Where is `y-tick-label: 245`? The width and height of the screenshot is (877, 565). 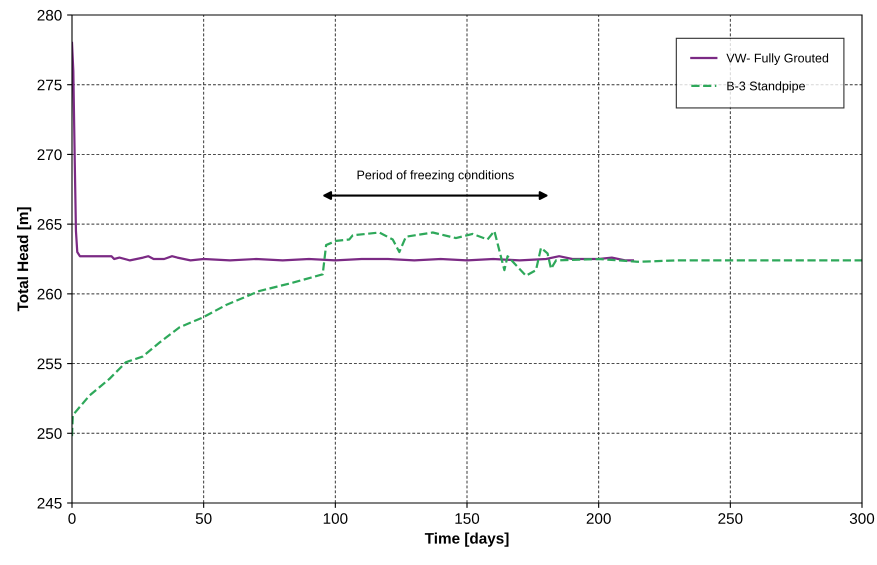
y-tick-label: 245 is located at coordinates (50, 503).